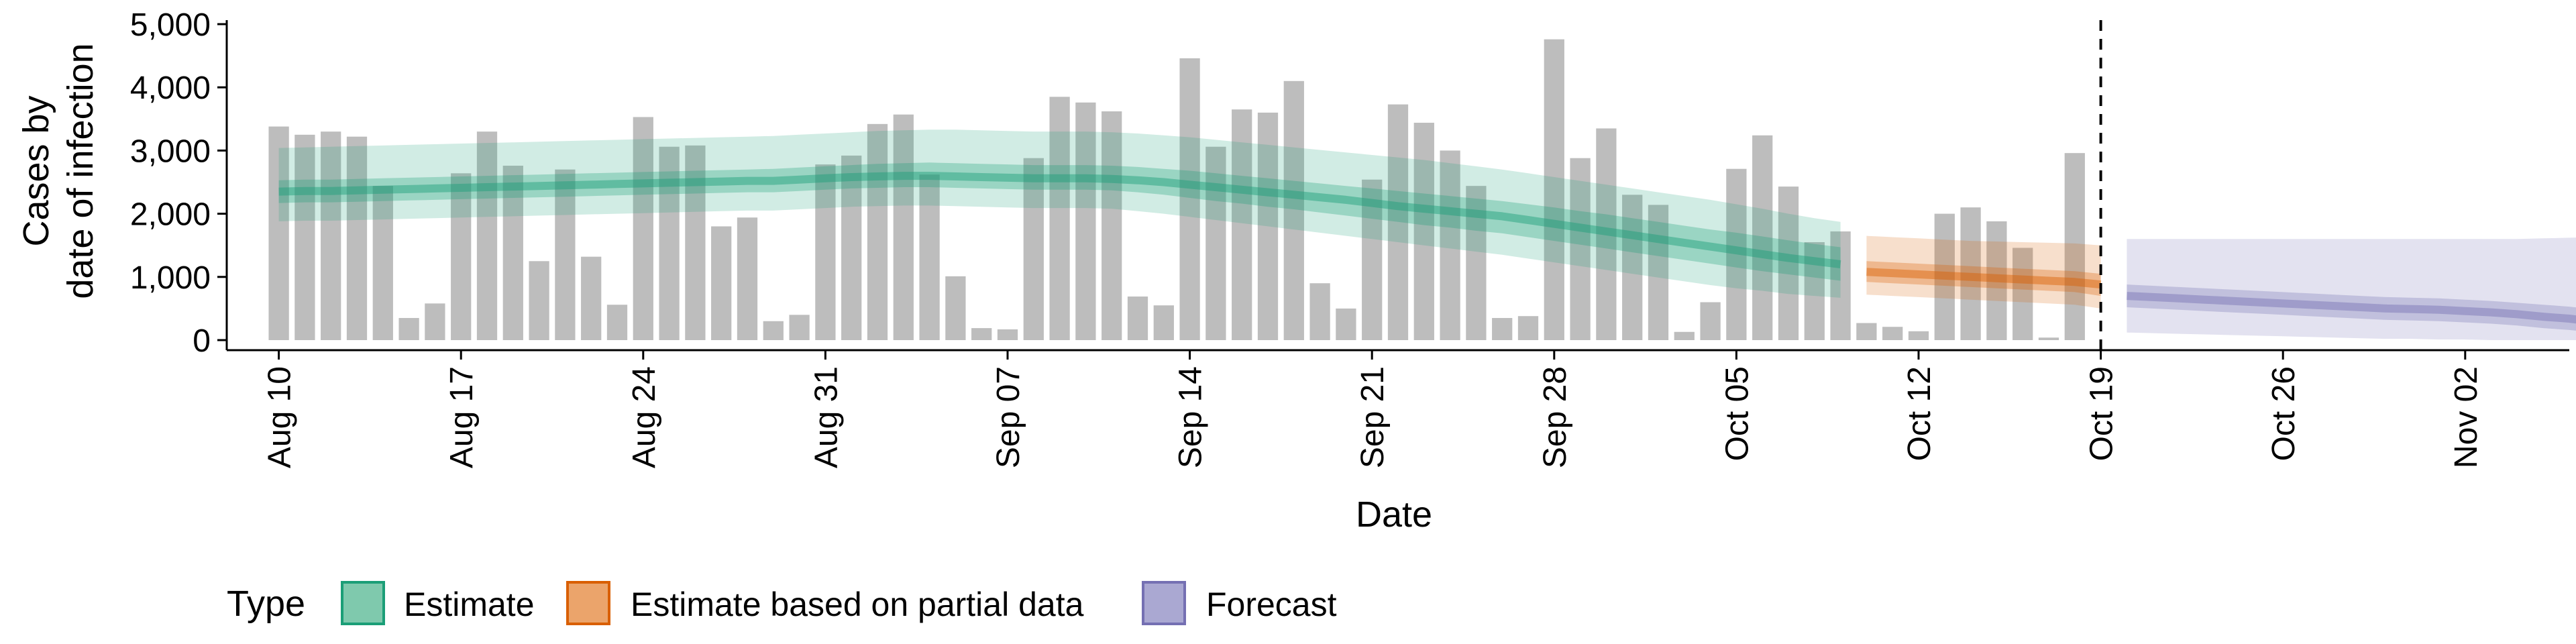  I want to click on x-tick-label: Aug 31, so click(826, 417).